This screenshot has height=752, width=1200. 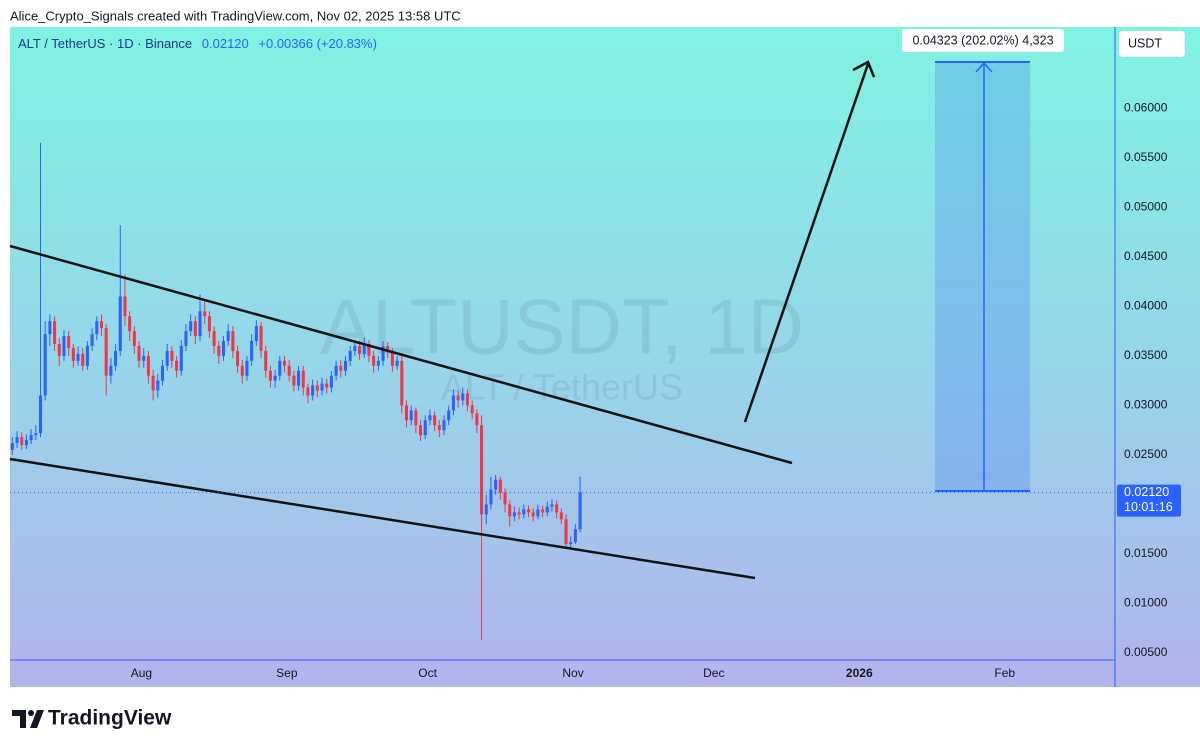 What do you see at coordinates (1146, 405) in the screenshot?
I see `y-tick-label: 0.03000` at bounding box center [1146, 405].